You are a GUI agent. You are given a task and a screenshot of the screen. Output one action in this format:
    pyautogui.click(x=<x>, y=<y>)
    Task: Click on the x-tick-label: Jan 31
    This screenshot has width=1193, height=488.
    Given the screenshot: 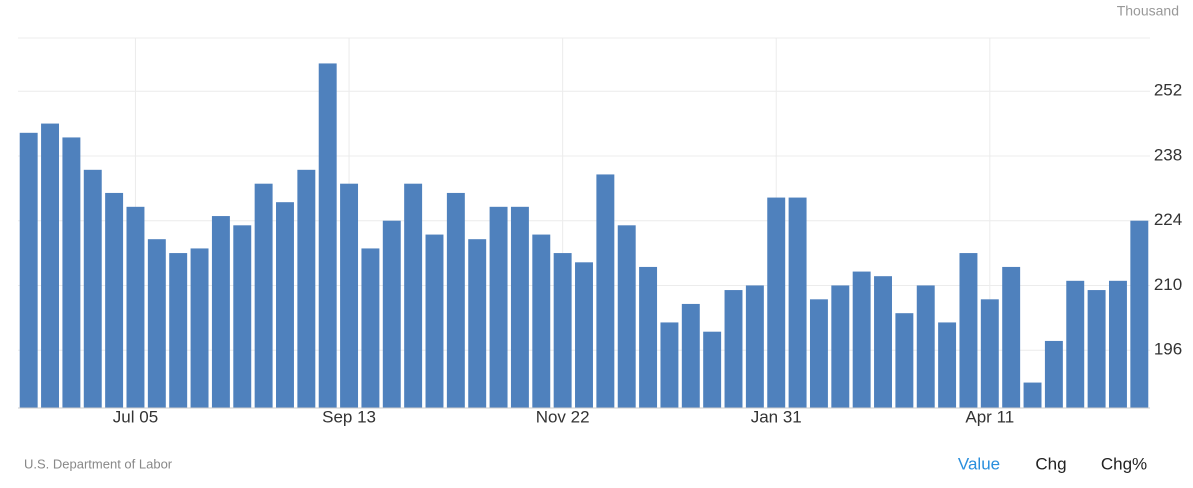 What is the action you would take?
    pyautogui.click(x=776, y=416)
    